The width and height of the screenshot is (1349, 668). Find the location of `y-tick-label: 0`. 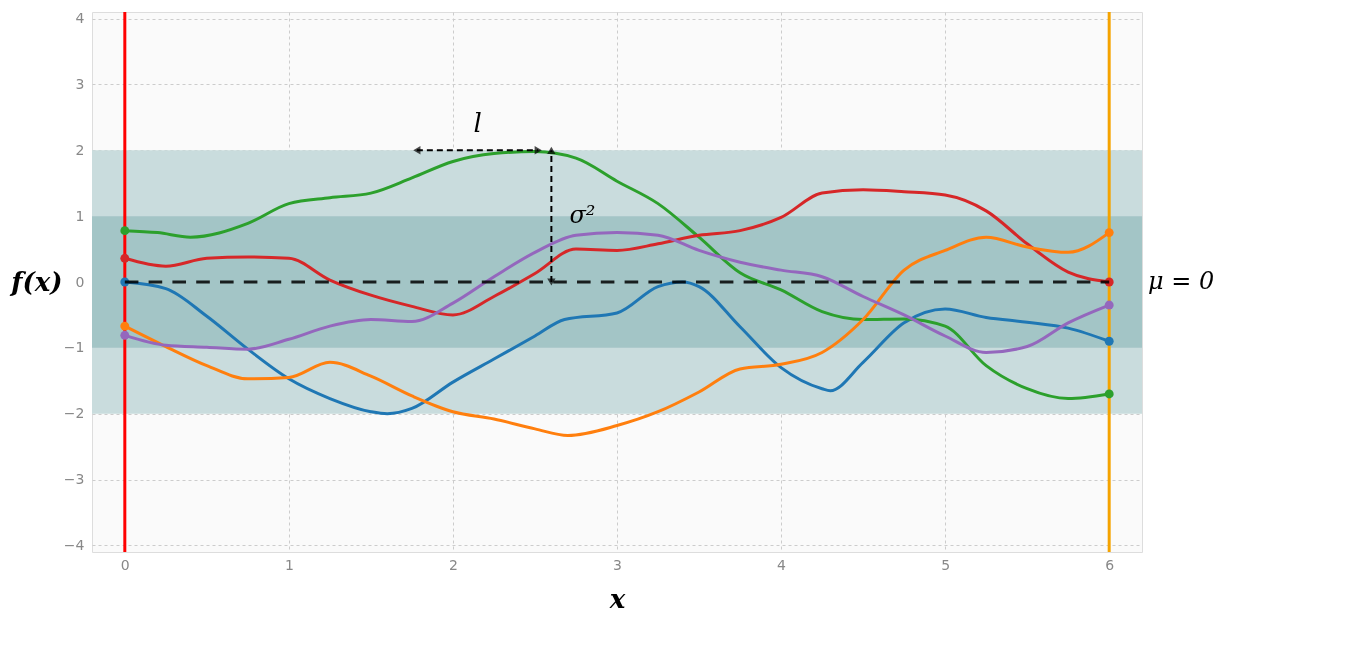

y-tick-label: 0 is located at coordinates (80, 281).